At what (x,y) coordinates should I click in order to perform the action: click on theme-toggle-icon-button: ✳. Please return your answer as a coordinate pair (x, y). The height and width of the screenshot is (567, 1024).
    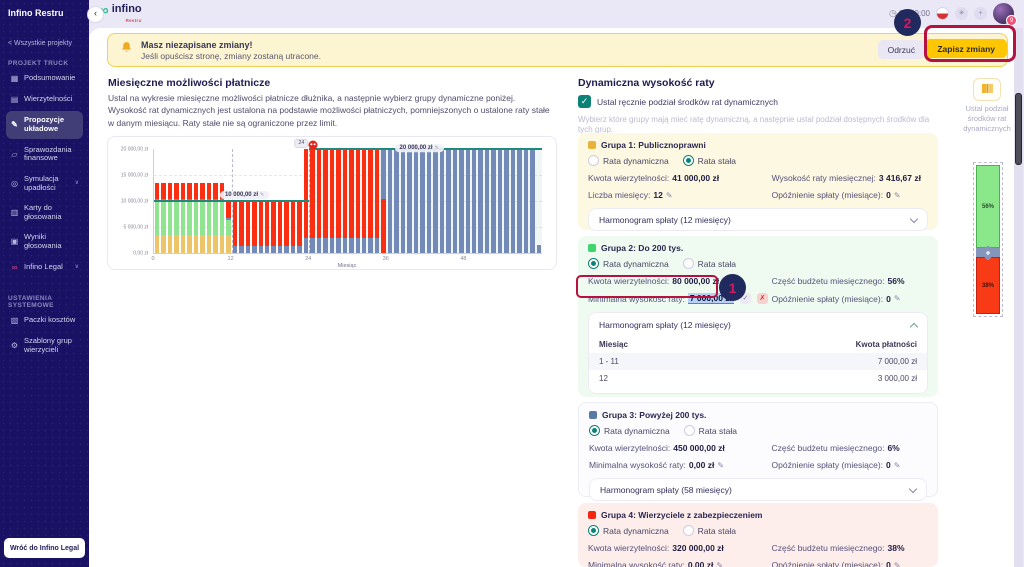
    Looking at the image, I should click on (961, 13).